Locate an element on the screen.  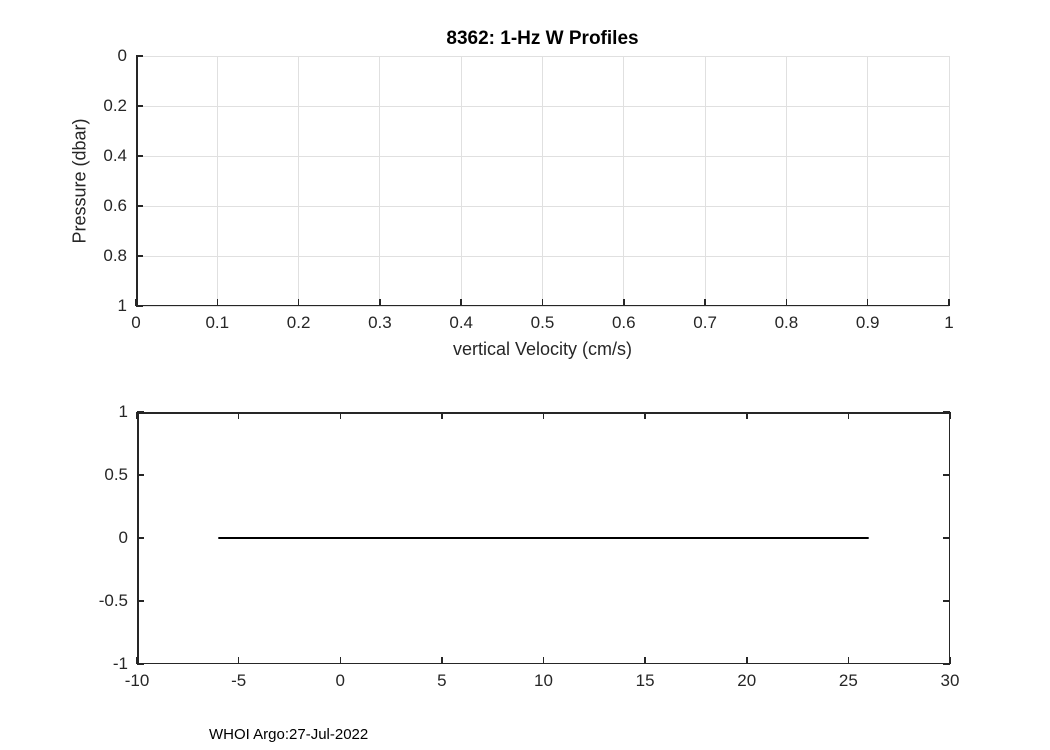
y-tick-label: 0.4 is located at coordinates (115, 155).